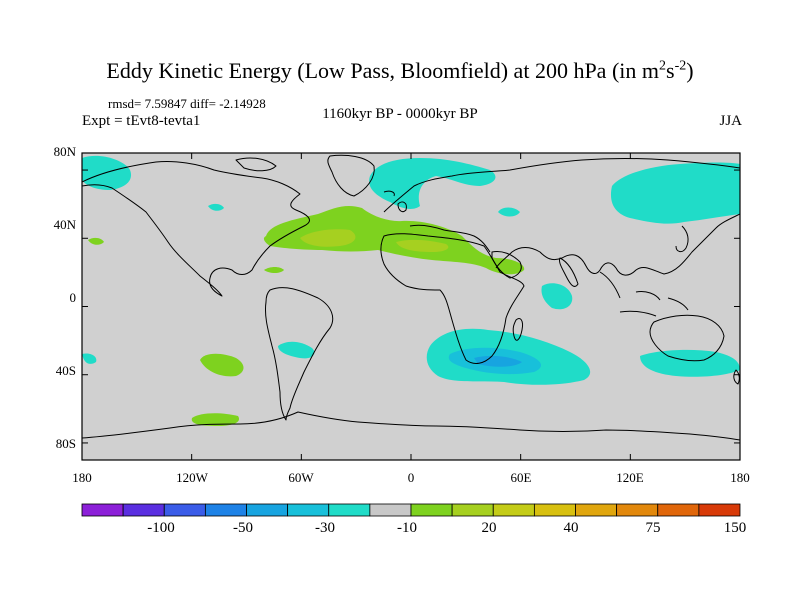  What do you see at coordinates (274, 270) in the screenshot?
I see `positive-anomaly-west-atlantic` at bounding box center [274, 270].